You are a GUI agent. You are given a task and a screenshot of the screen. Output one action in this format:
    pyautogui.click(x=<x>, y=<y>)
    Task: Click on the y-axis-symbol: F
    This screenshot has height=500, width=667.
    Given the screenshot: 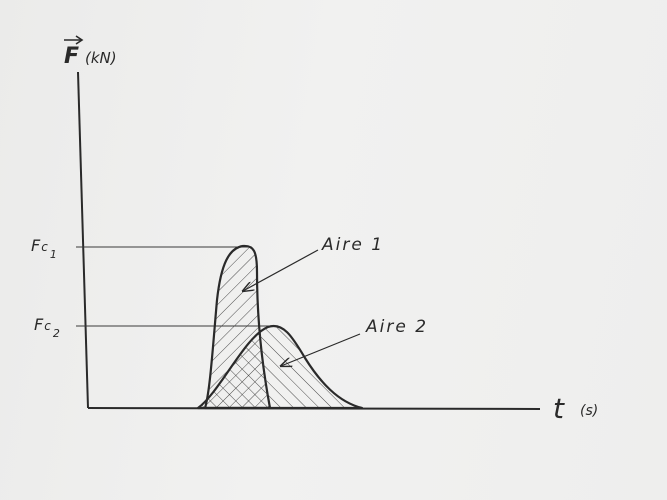 What is the action you would take?
    pyautogui.click(x=71, y=56)
    